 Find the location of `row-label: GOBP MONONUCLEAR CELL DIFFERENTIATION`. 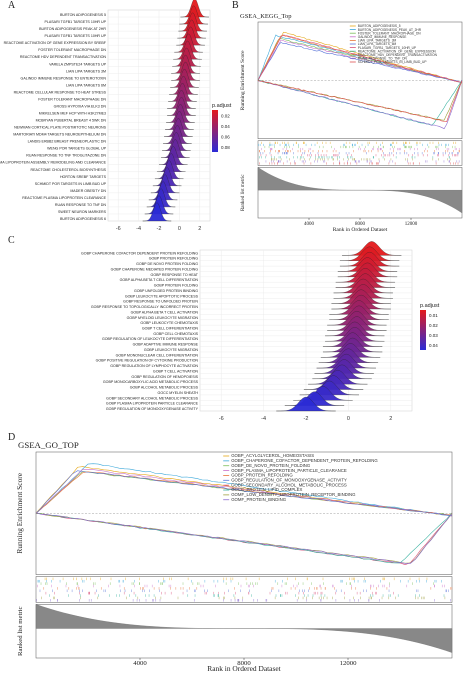

row-label: GOBP MONONUCLEAR CELL DIFFERENTIATION is located at coordinates (157, 355).